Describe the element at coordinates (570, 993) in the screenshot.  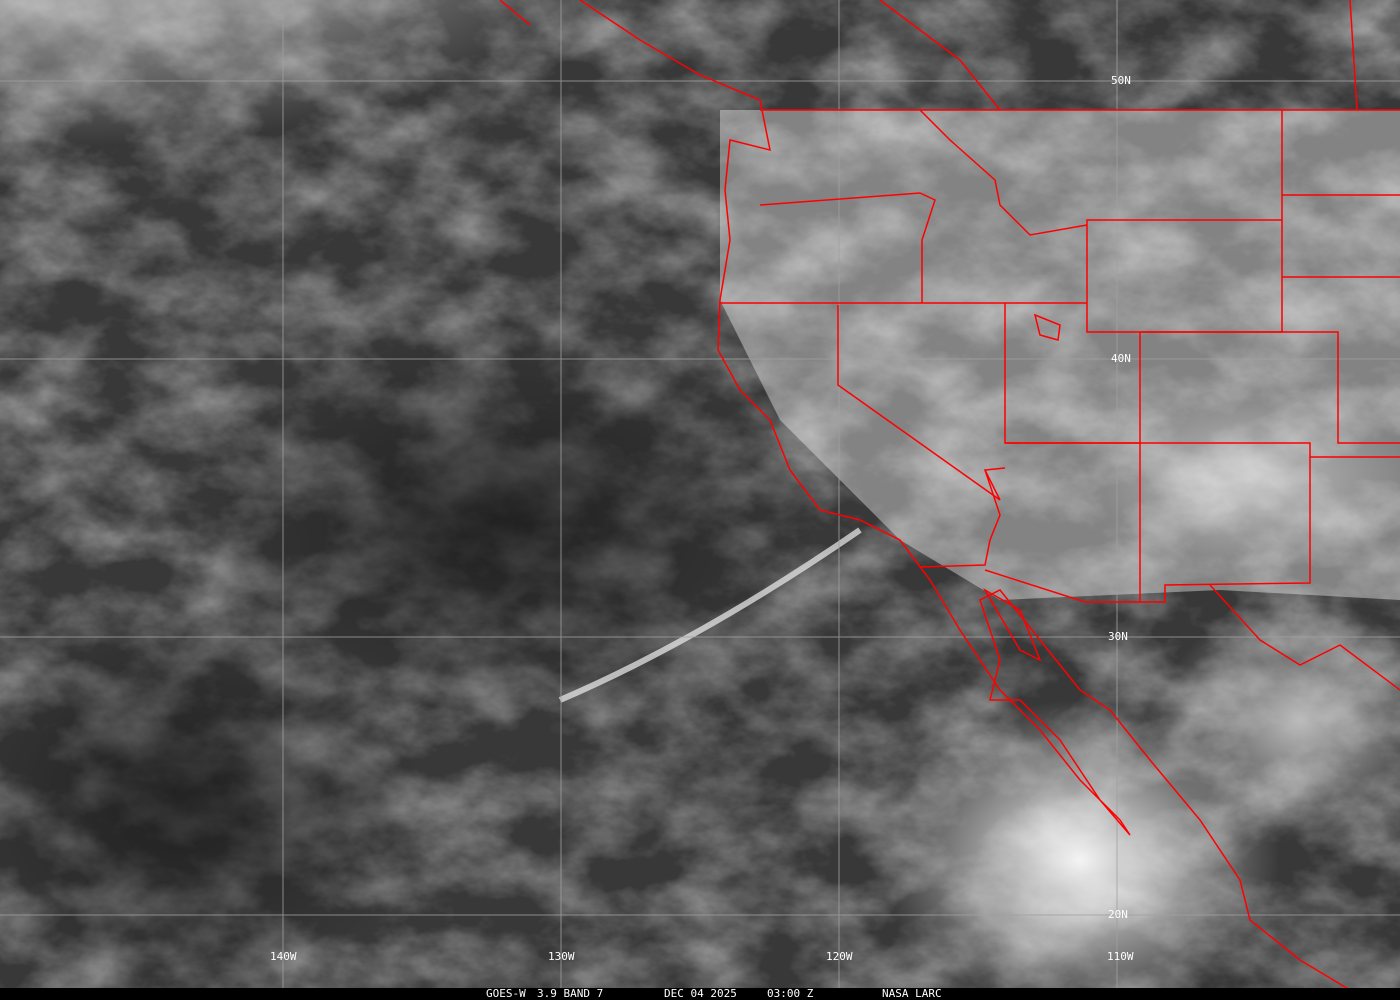
I see `caption-channel: 3.9 BAND 7` at that location.